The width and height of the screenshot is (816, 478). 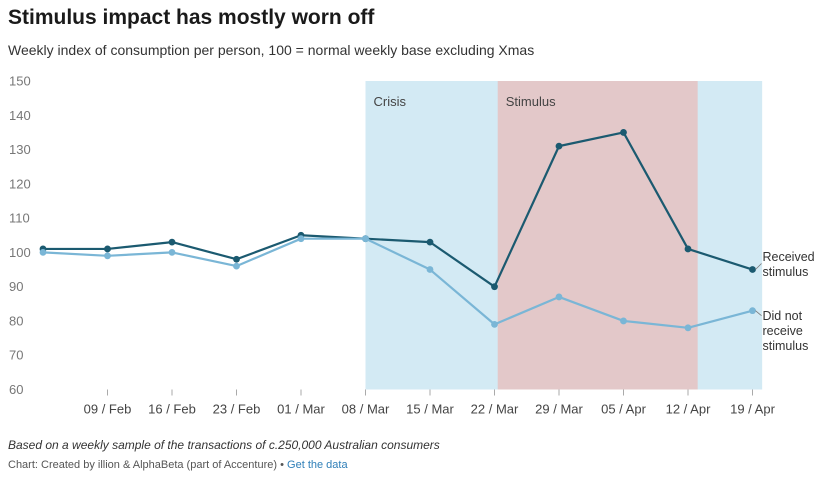 I want to click on x-tick-label: 15 / Mar, so click(x=430, y=409).